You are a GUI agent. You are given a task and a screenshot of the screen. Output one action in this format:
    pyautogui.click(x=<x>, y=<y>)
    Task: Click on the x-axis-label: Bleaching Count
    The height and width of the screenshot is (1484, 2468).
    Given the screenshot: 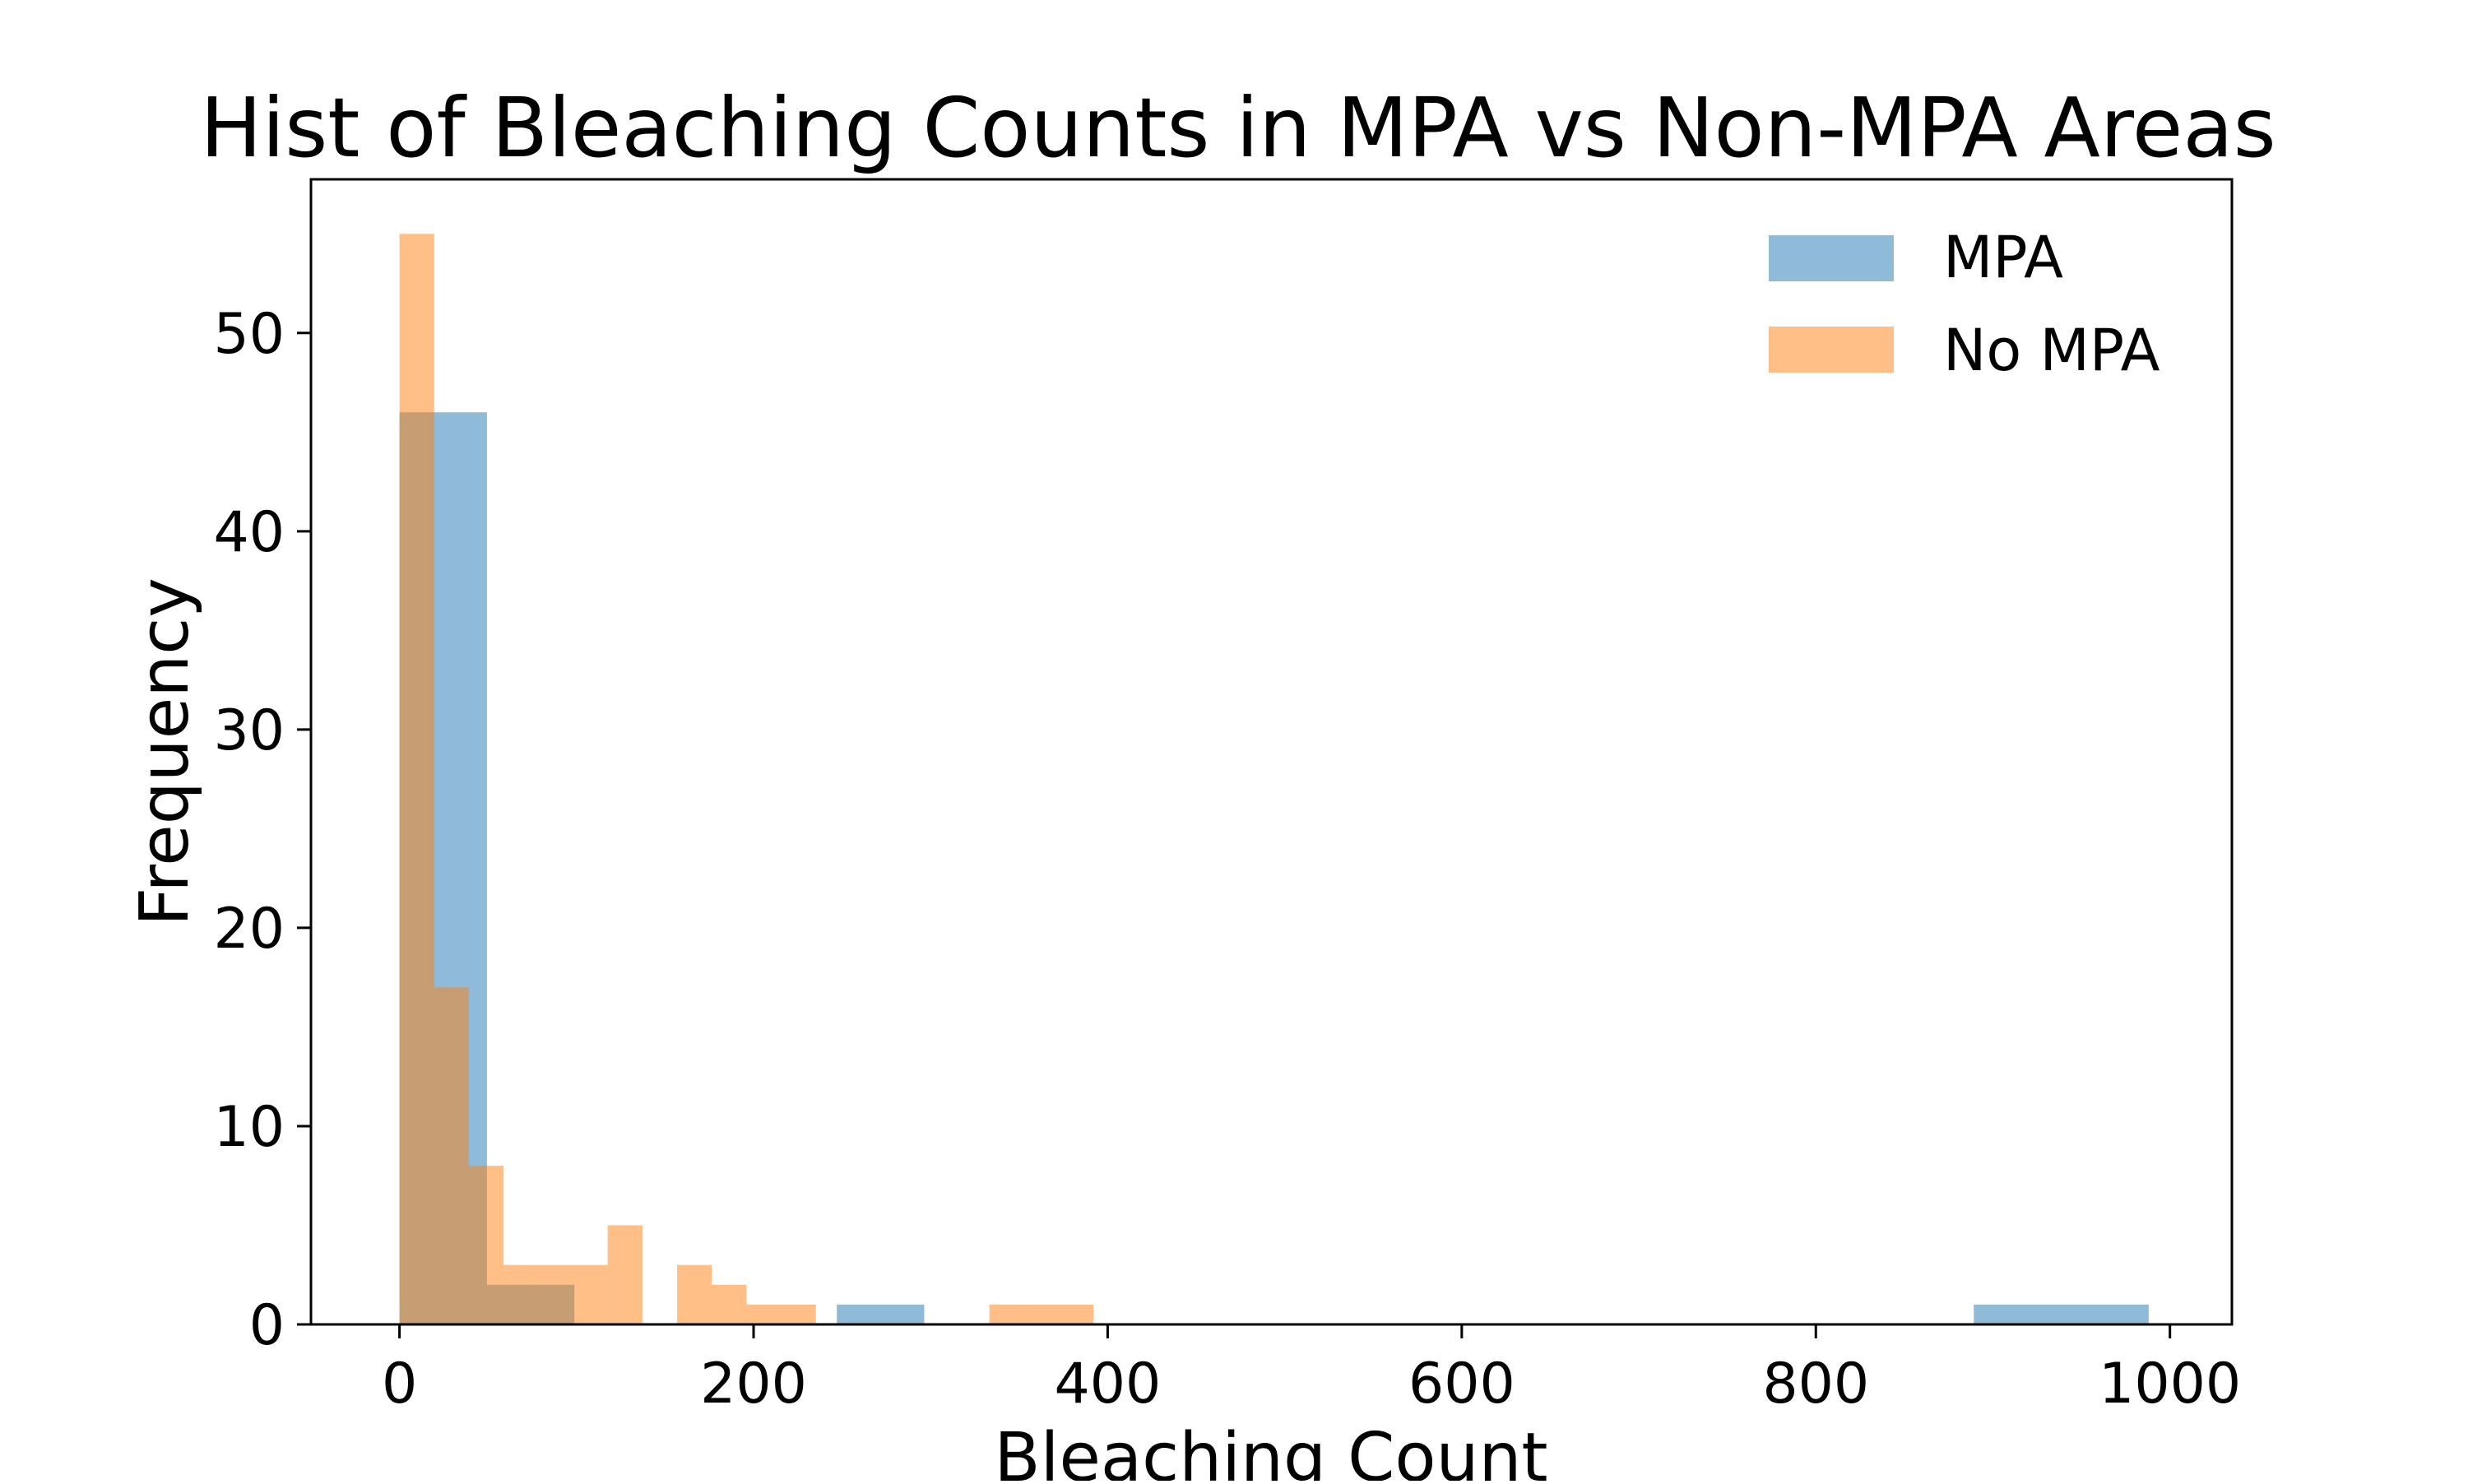 What is the action you would take?
    pyautogui.click(x=1270, y=1450)
    